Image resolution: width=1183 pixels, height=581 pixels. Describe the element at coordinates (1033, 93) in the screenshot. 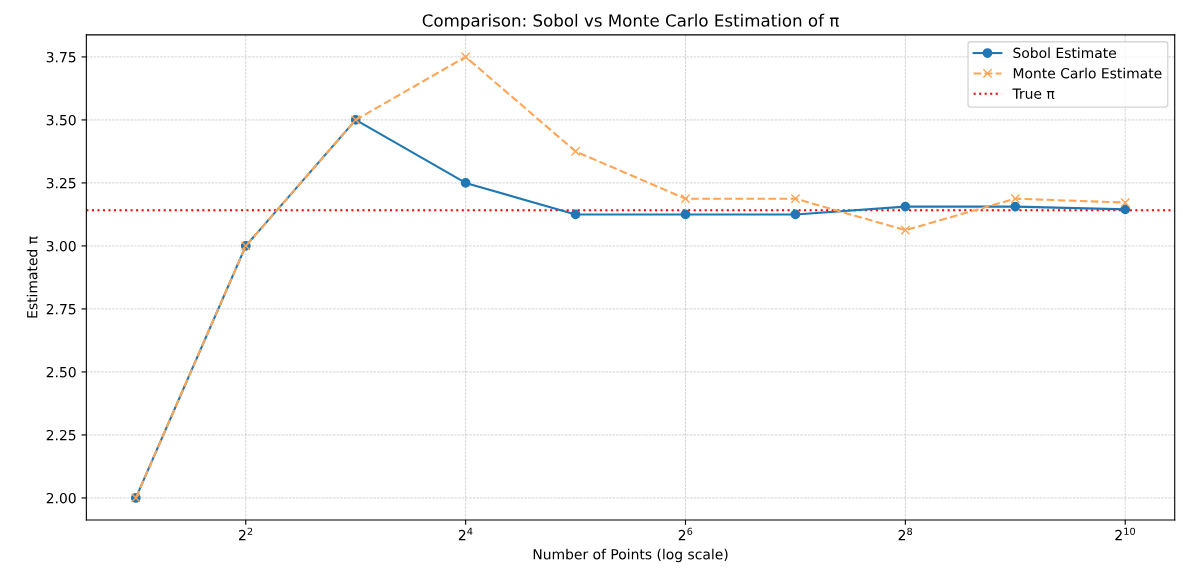

I see `legend-label: True π` at that location.